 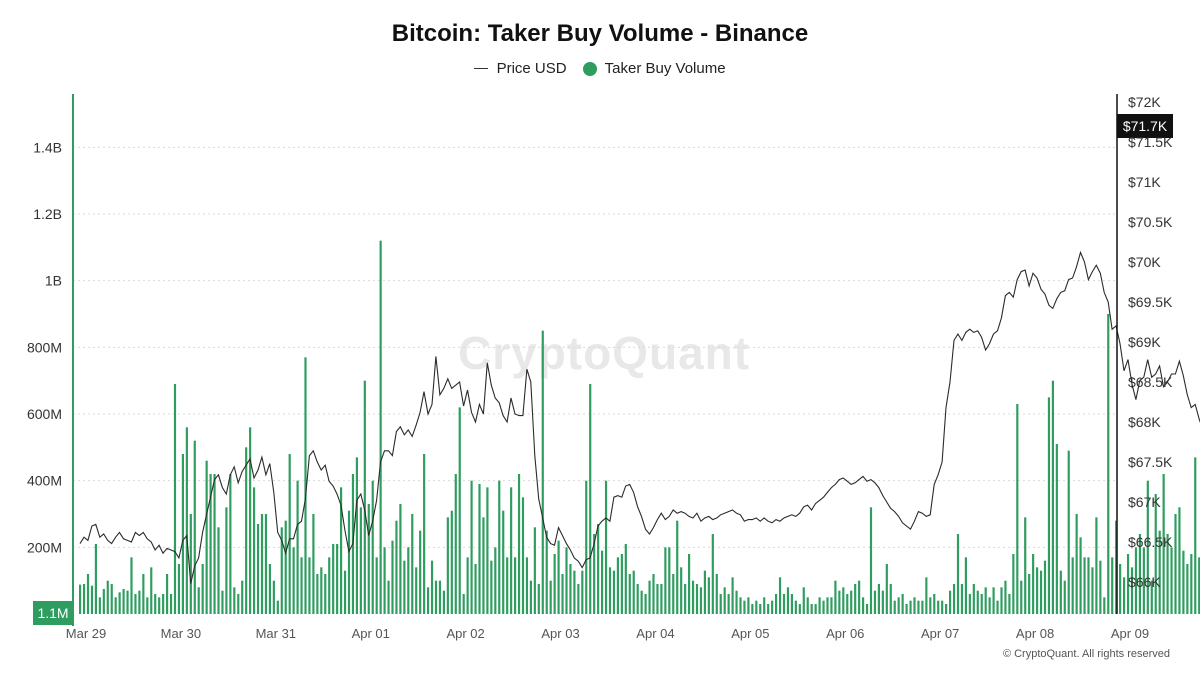 What do you see at coordinates (665, 68) in the screenshot?
I see `legend-volume-label: Taker Buy Volume` at bounding box center [665, 68].